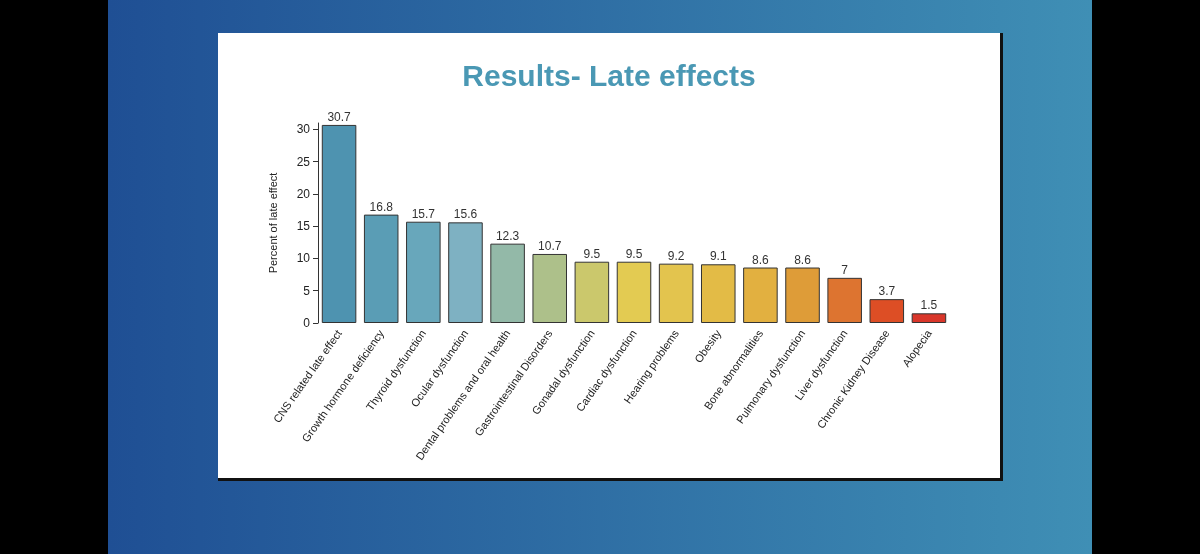  What do you see at coordinates (507, 235) in the screenshot?
I see `data-label: 12.3` at bounding box center [507, 235].